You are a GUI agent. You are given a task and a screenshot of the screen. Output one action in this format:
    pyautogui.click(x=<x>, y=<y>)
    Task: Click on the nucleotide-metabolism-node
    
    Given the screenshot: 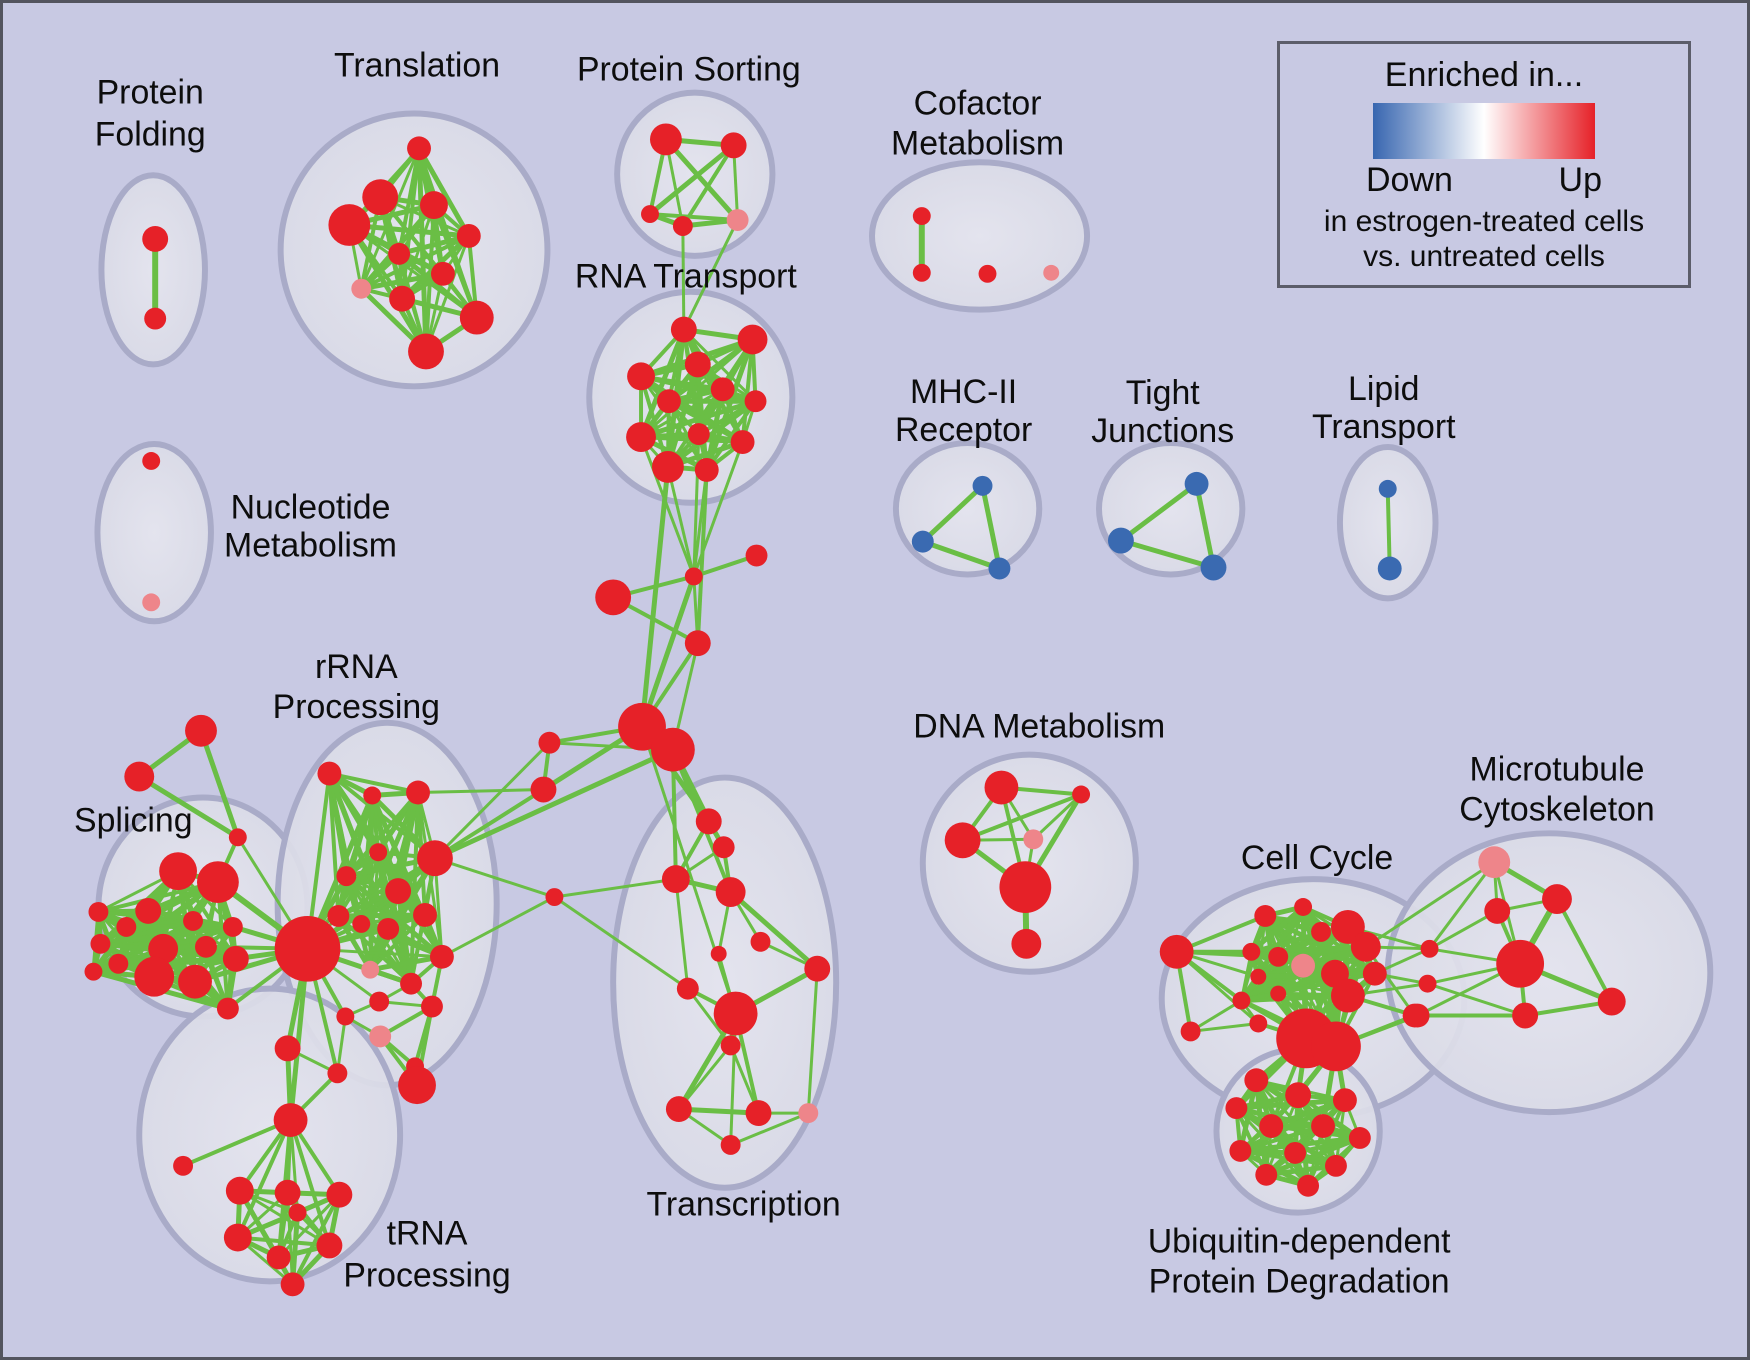 What is the action you would take?
    pyautogui.click(x=151, y=461)
    